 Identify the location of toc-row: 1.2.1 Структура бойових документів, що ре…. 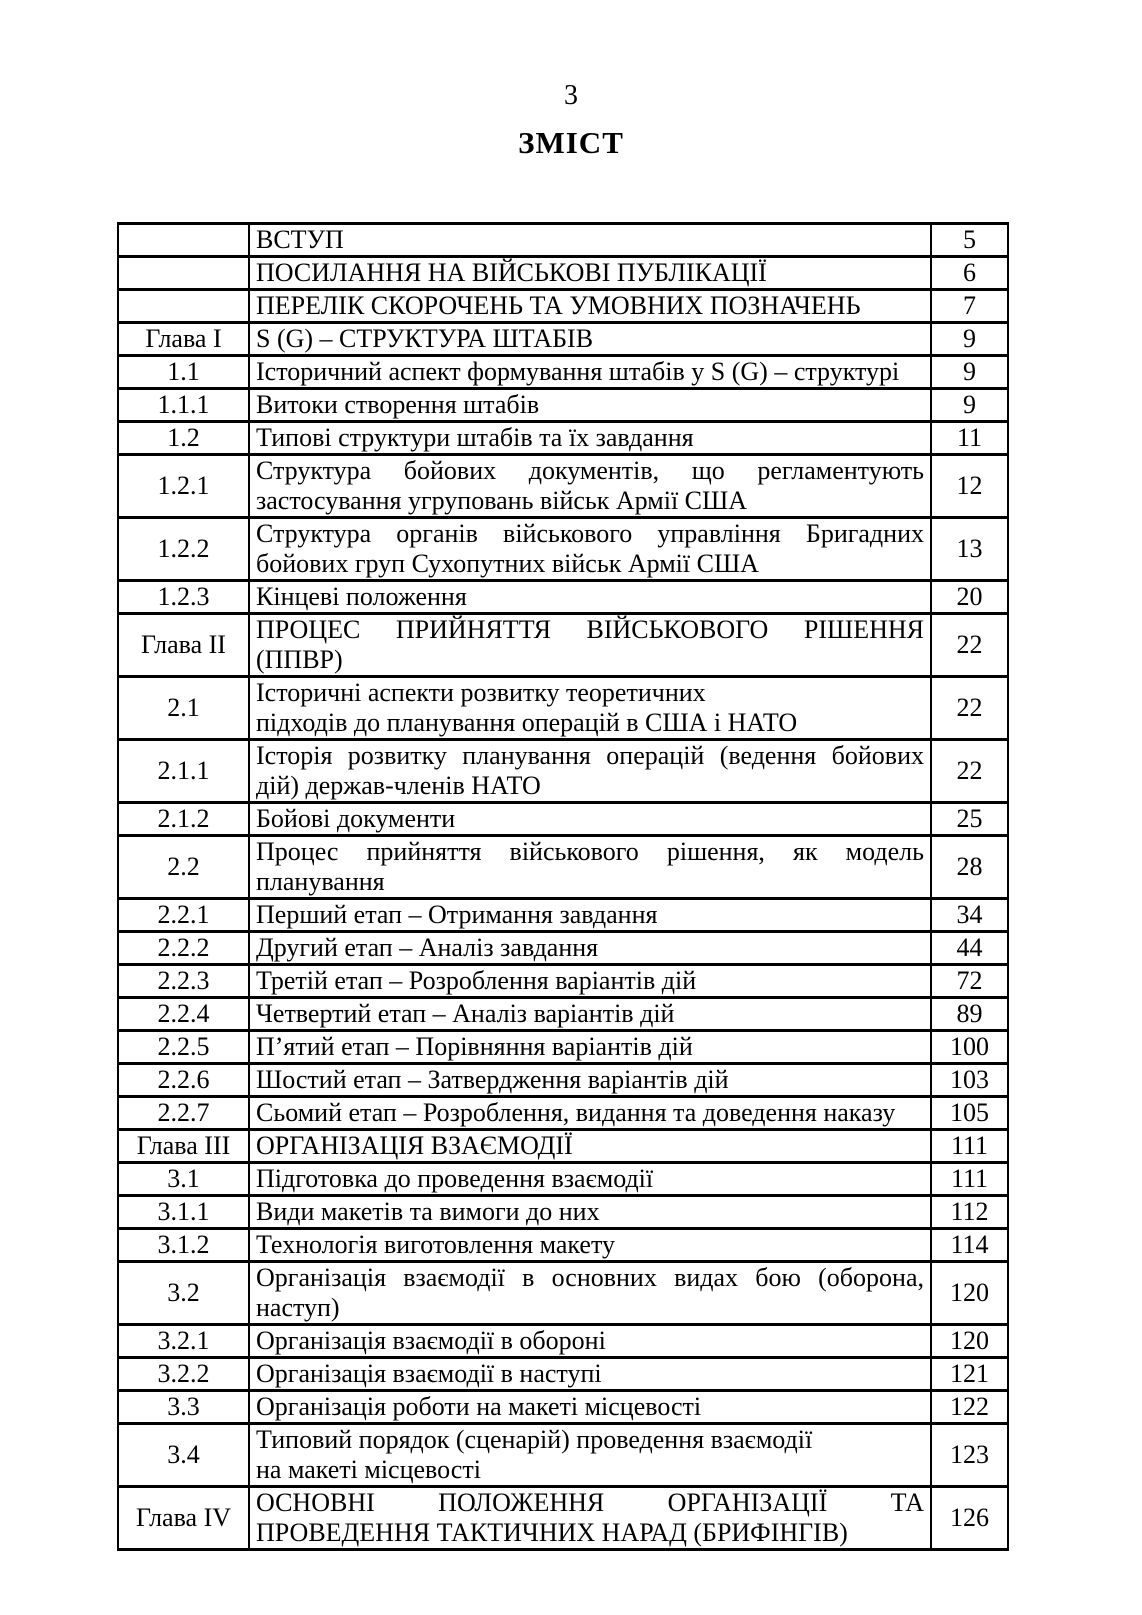
(563, 486).